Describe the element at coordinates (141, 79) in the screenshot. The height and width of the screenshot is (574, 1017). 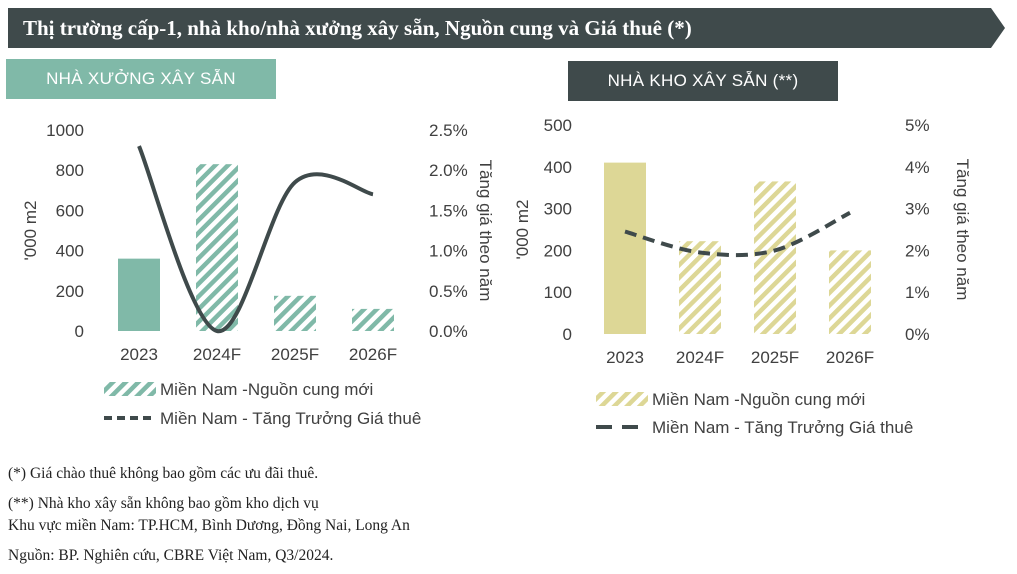
I see `left-chart-title: NHÀ XƯỞNG XÂY SẴN` at that location.